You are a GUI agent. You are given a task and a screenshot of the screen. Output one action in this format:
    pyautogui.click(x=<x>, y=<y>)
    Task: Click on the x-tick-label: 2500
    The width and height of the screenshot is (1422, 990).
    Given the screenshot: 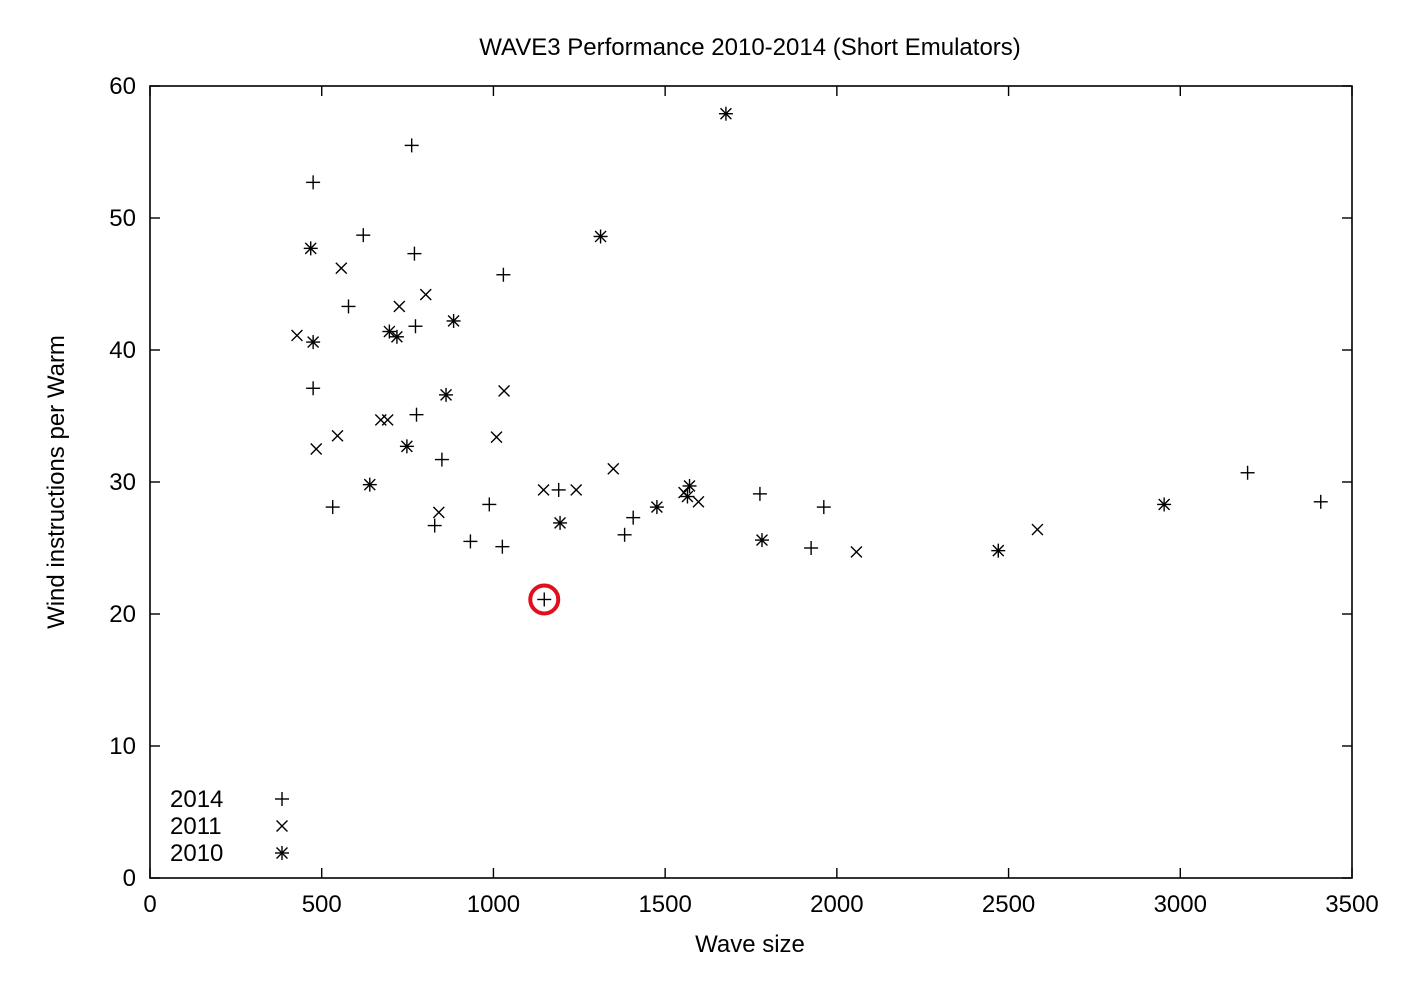 What is the action you would take?
    pyautogui.click(x=1008, y=904)
    